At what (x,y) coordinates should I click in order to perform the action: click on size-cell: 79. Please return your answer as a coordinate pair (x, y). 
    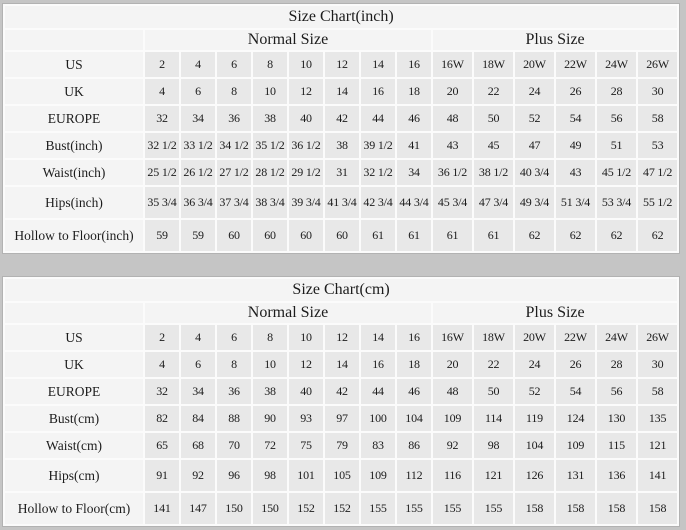
    Looking at the image, I should click on (342, 445).